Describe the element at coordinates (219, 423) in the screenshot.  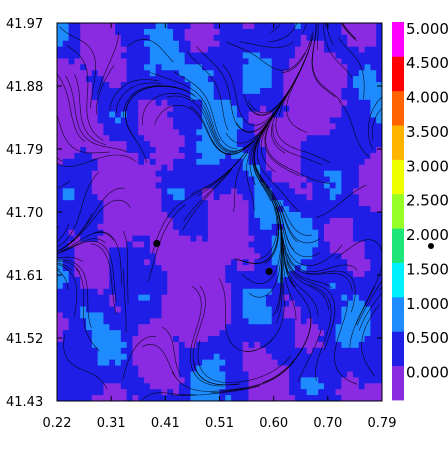
I see `x-tick-label: 0.51` at that location.